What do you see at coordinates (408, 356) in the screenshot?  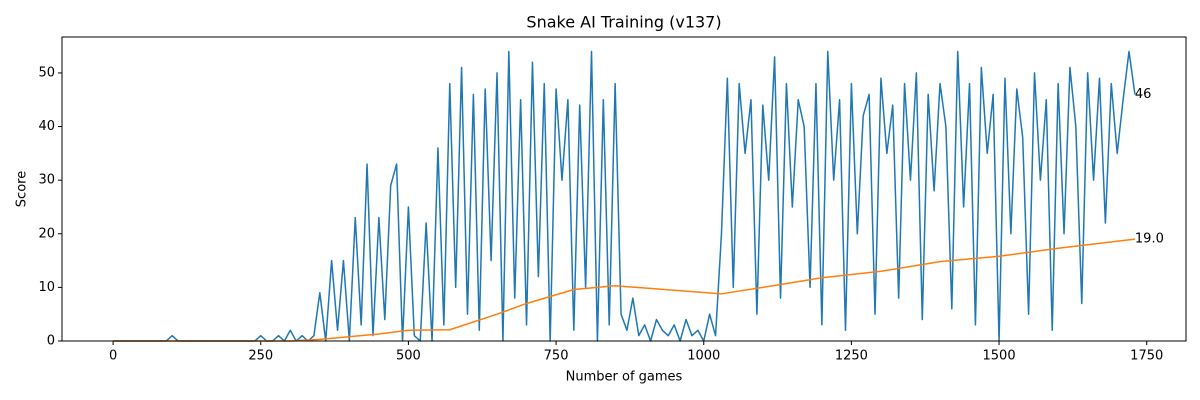 I see `x-tick-label: 500` at bounding box center [408, 356].